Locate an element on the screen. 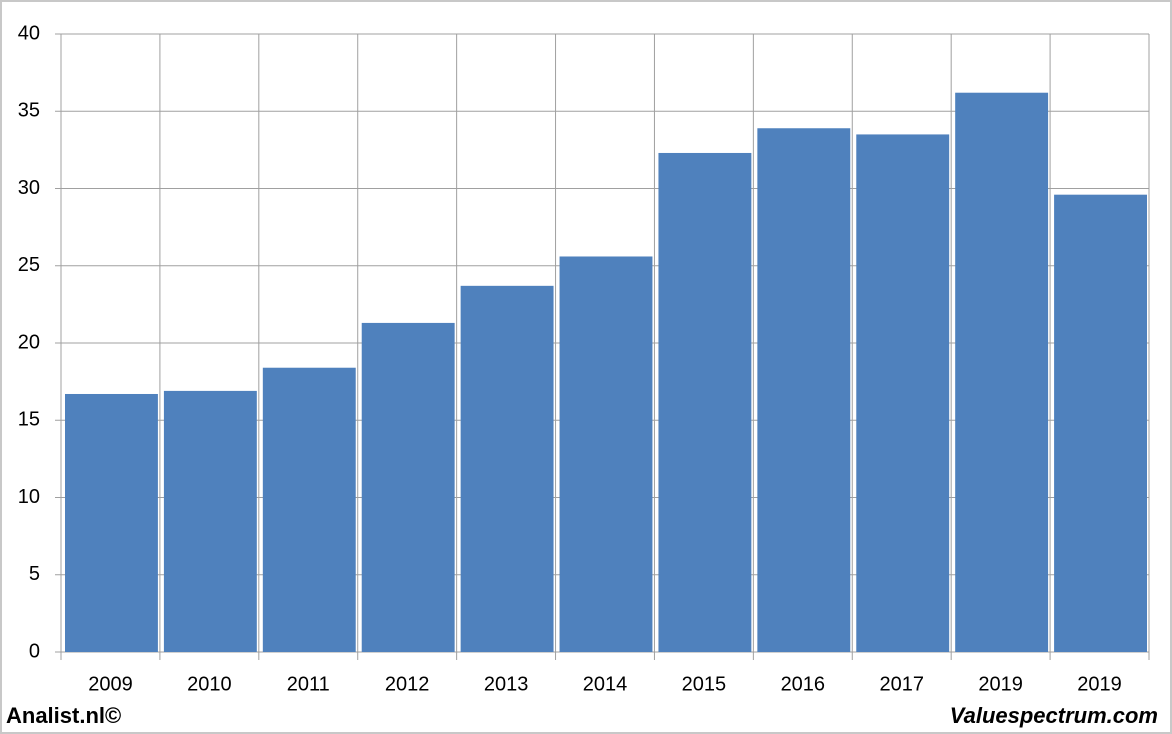  y-tick-label: 35 is located at coordinates (29, 111).